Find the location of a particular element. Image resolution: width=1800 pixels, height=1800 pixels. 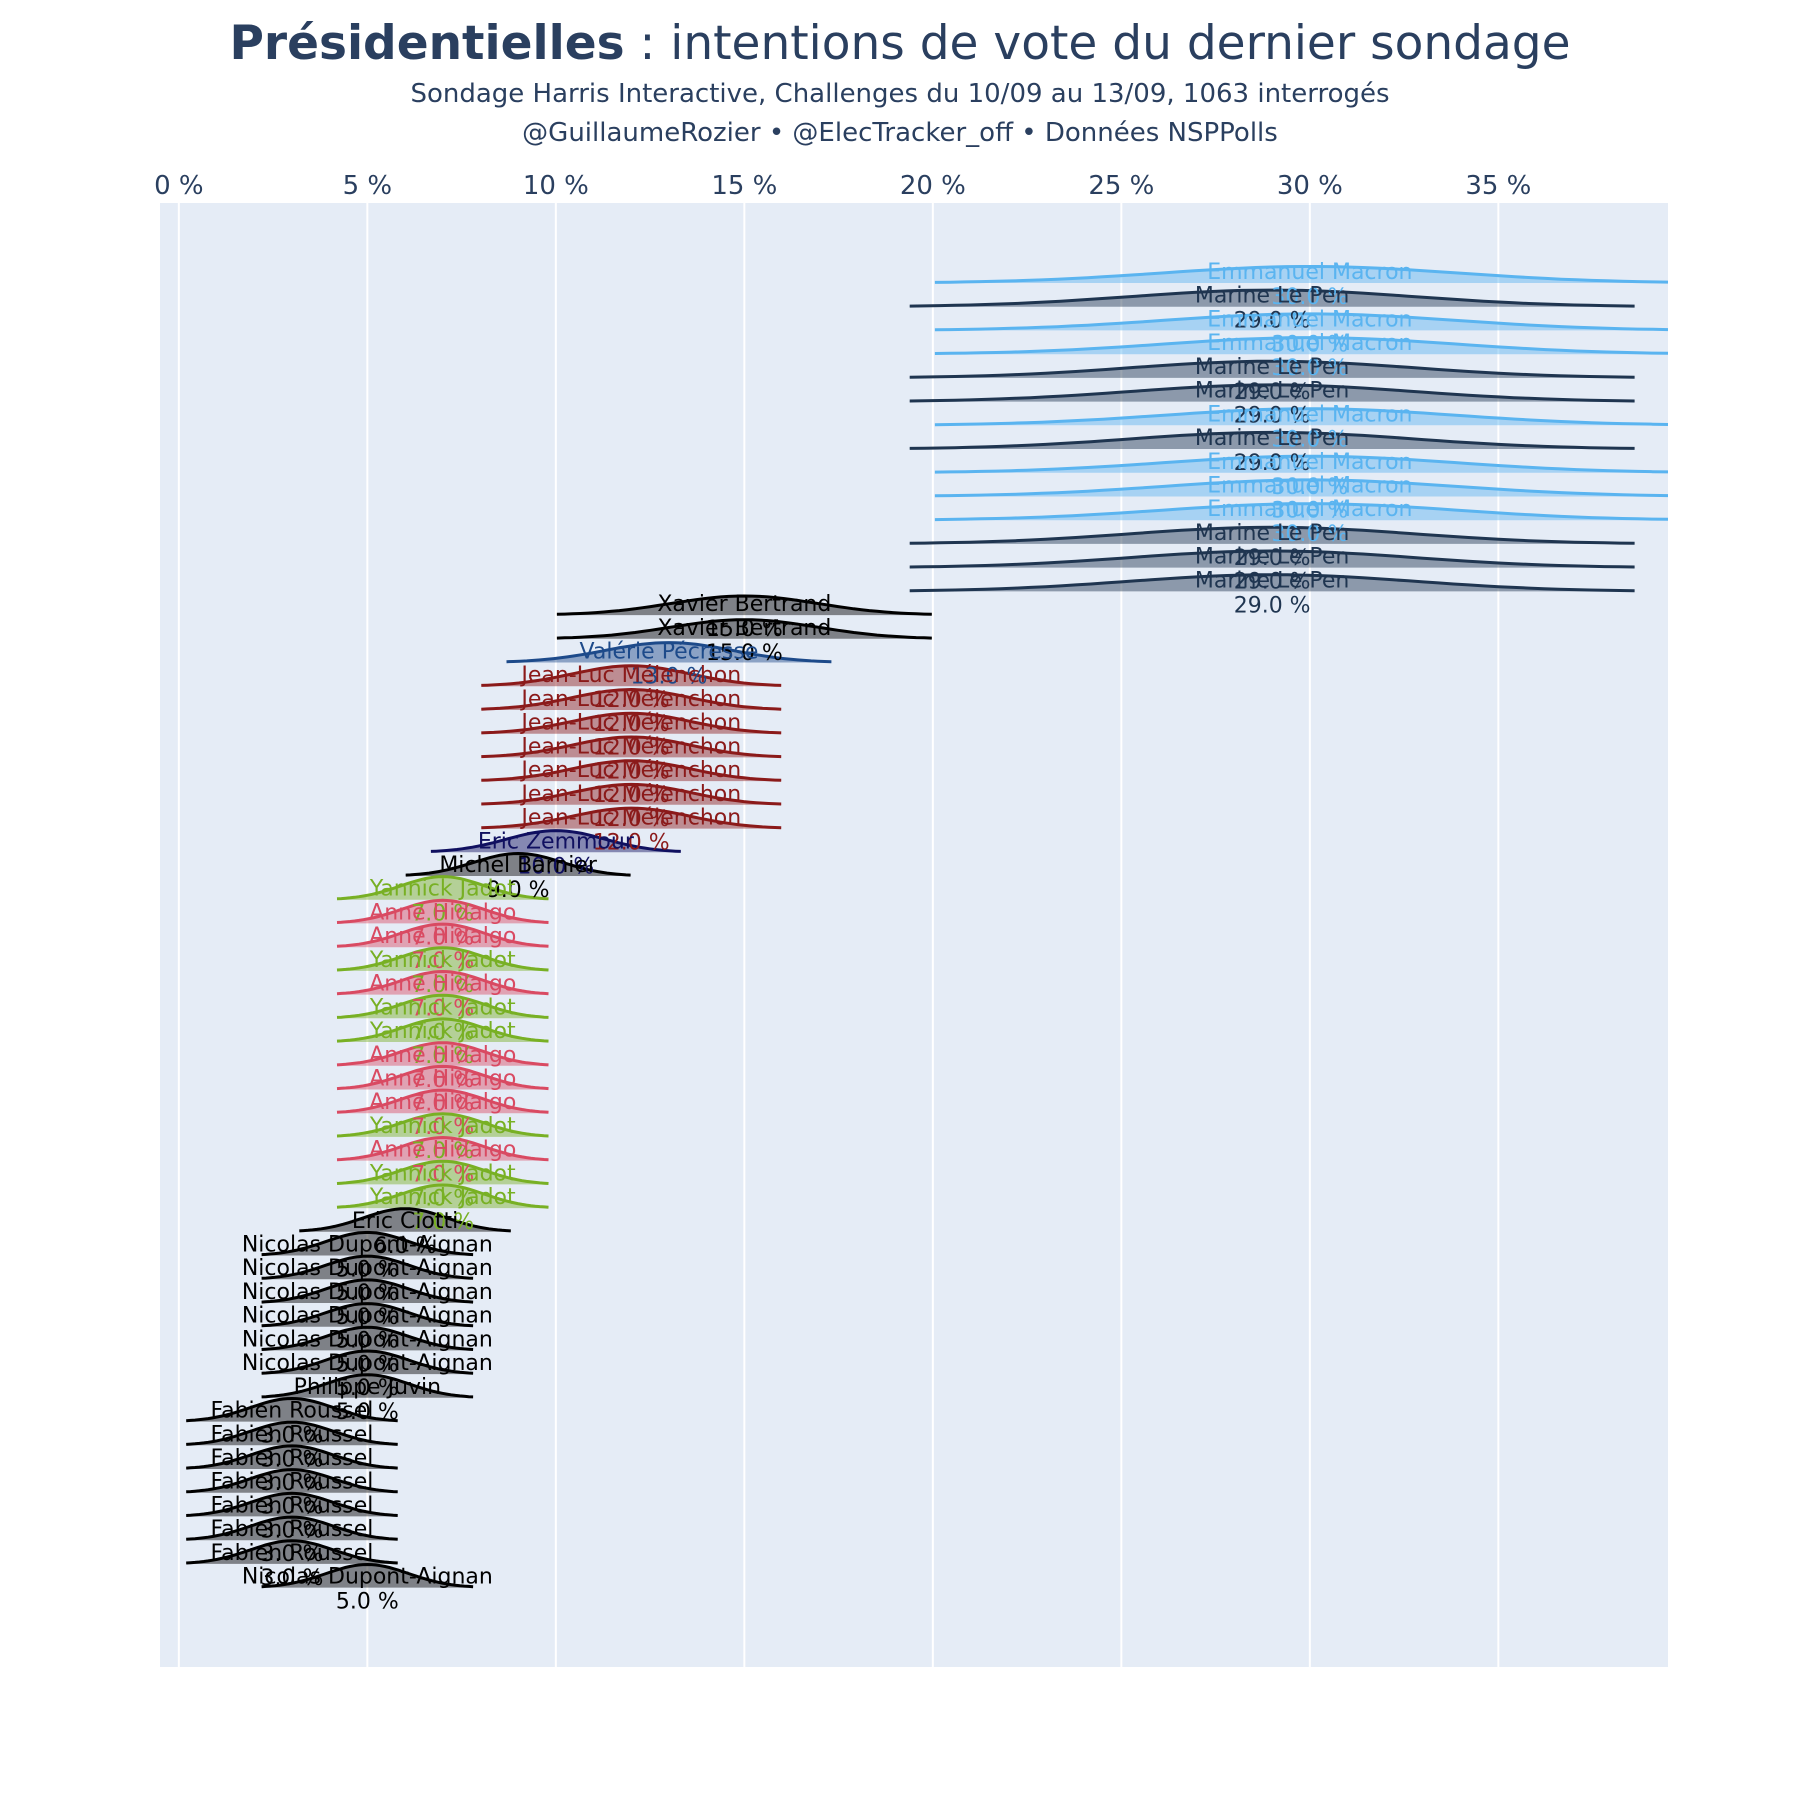

x-tick-label: 35 % is located at coordinates (1498, 186).